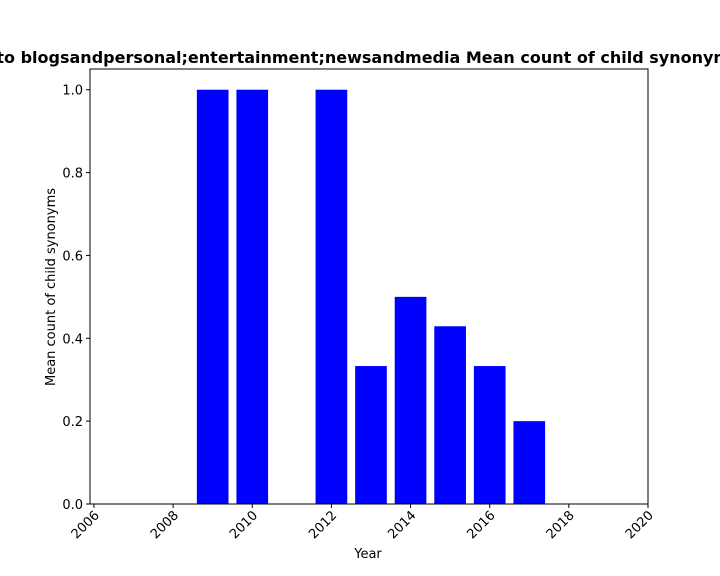  I want to click on x-axis-label: Year, so click(367, 554).